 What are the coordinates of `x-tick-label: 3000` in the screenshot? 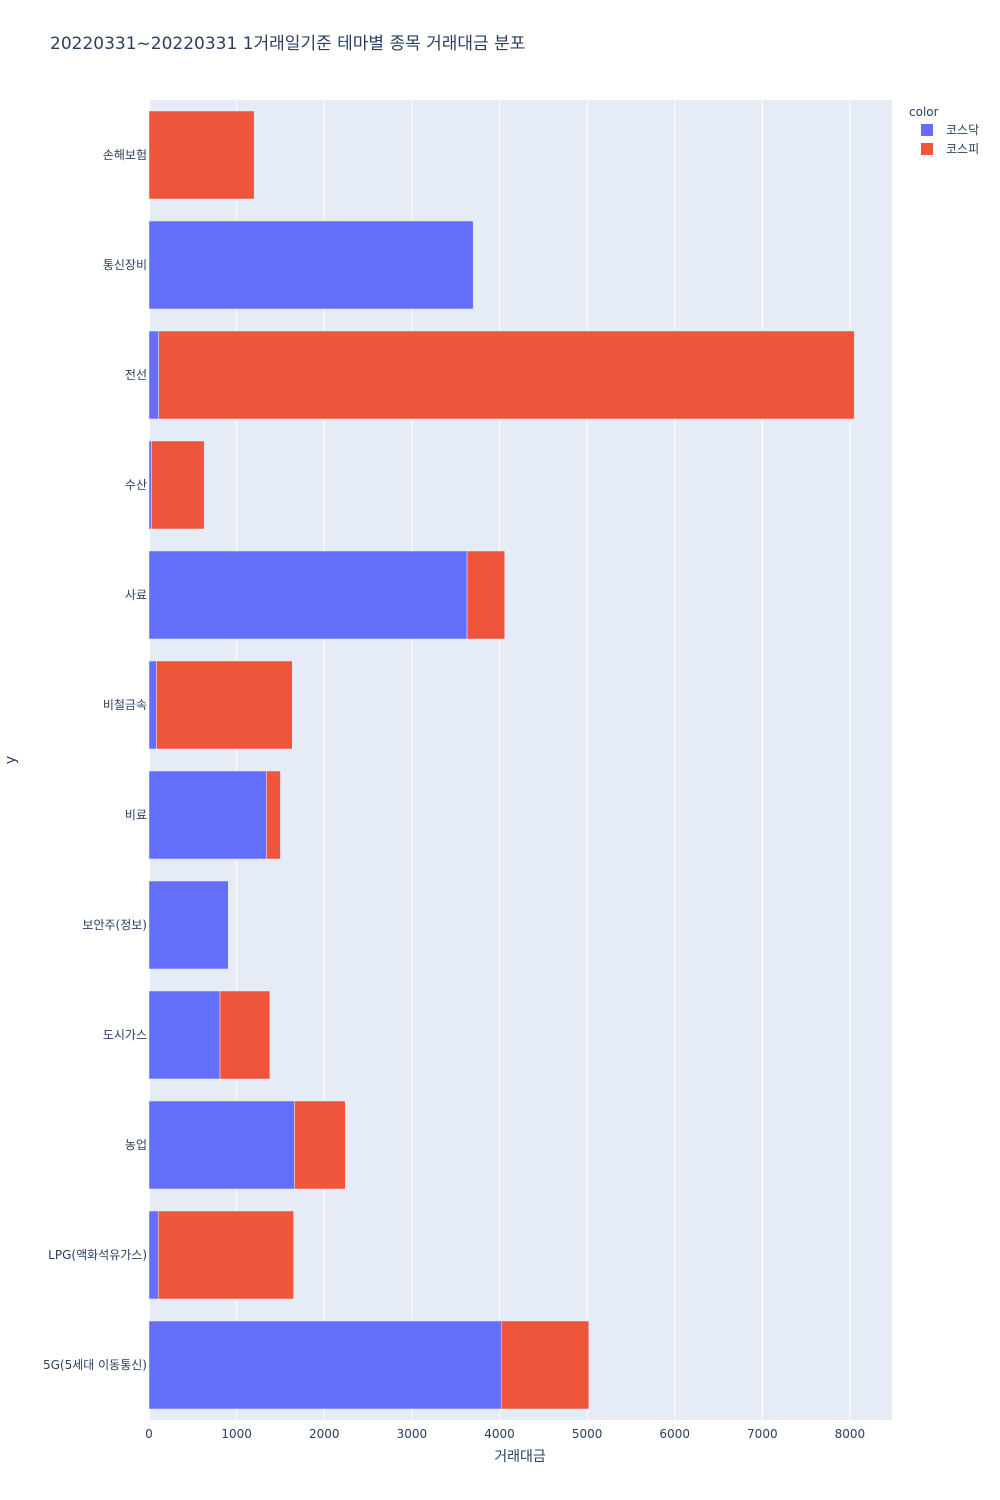 It's located at (412, 1434).